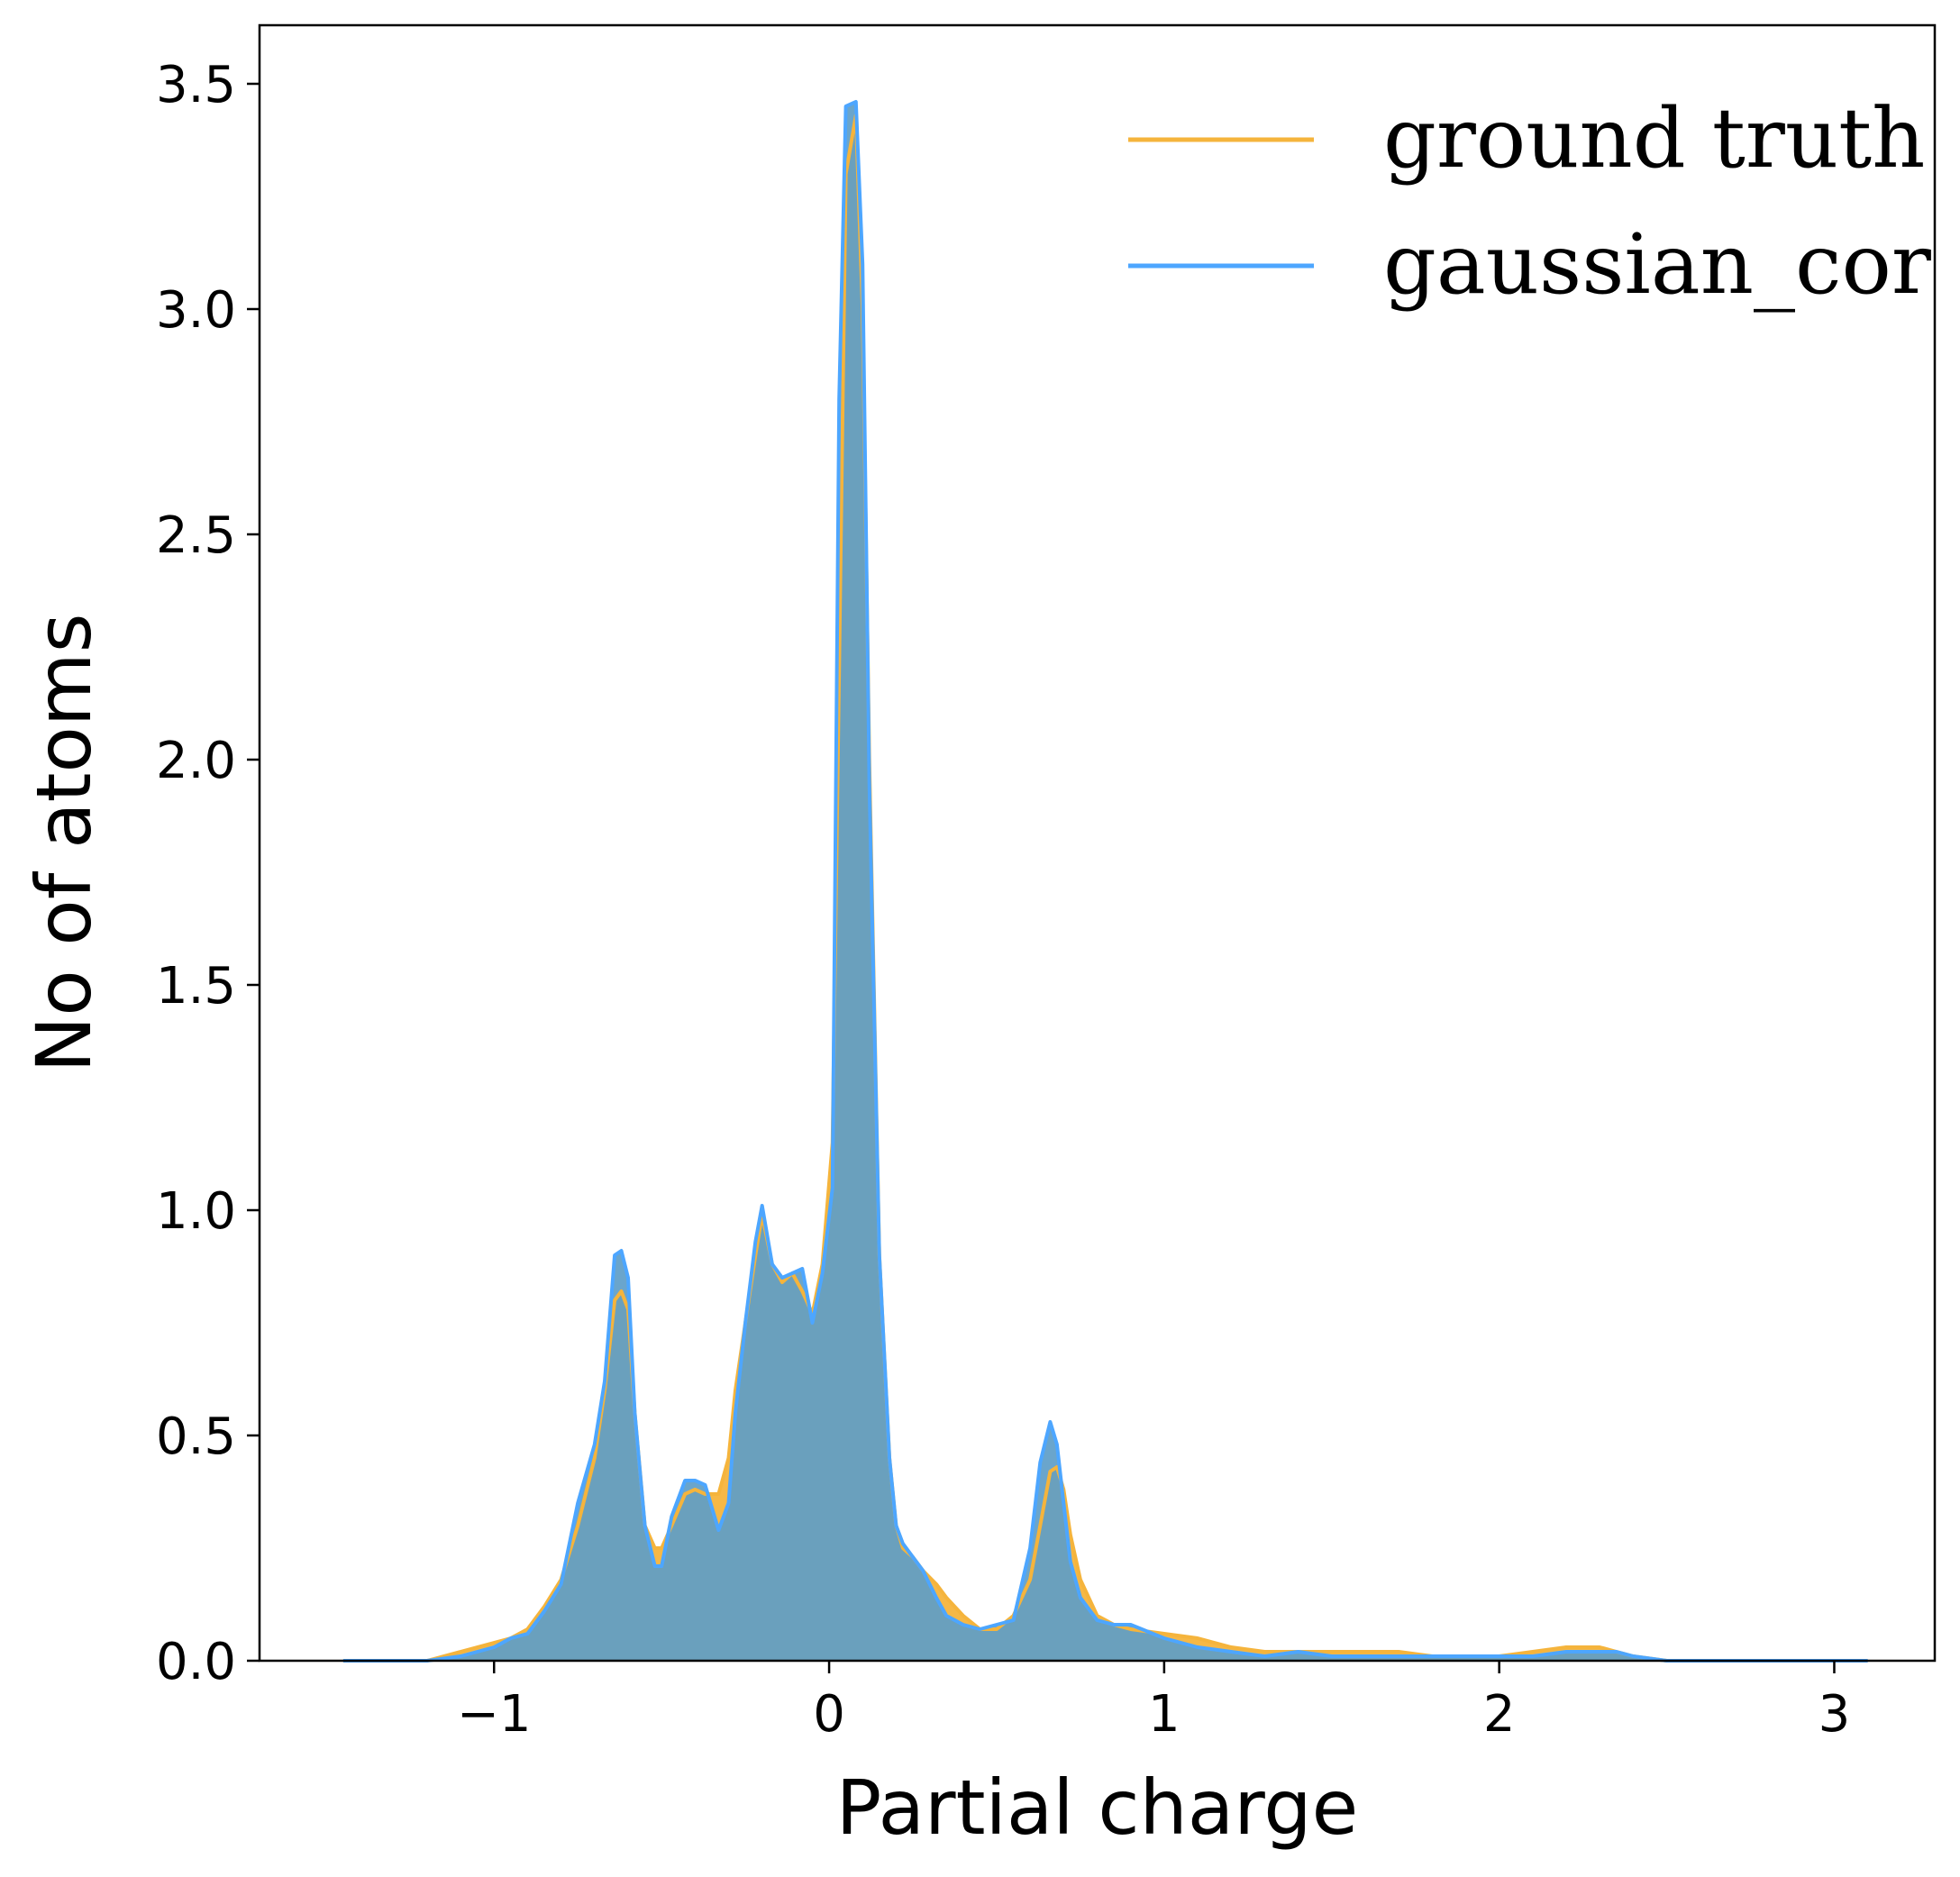 The image size is (1960, 1877). What do you see at coordinates (196, 1662) in the screenshot?
I see `y-tick-label: 0.0` at bounding box center [196, 1662].